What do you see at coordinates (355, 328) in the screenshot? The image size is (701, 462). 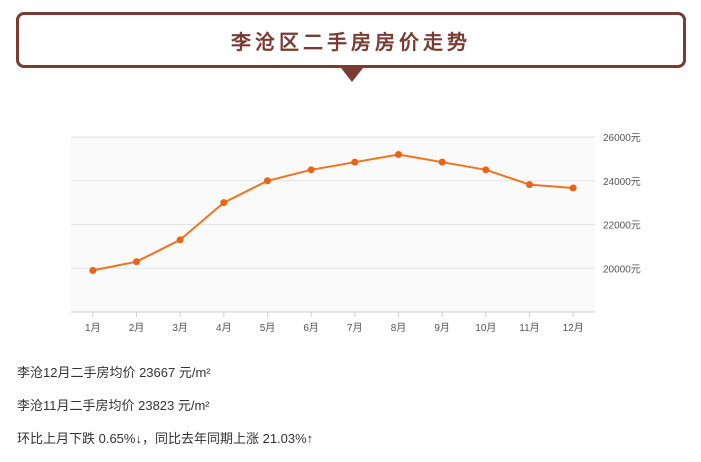 I see `x-tick-label: 7月` at bounding box center [355, 328].